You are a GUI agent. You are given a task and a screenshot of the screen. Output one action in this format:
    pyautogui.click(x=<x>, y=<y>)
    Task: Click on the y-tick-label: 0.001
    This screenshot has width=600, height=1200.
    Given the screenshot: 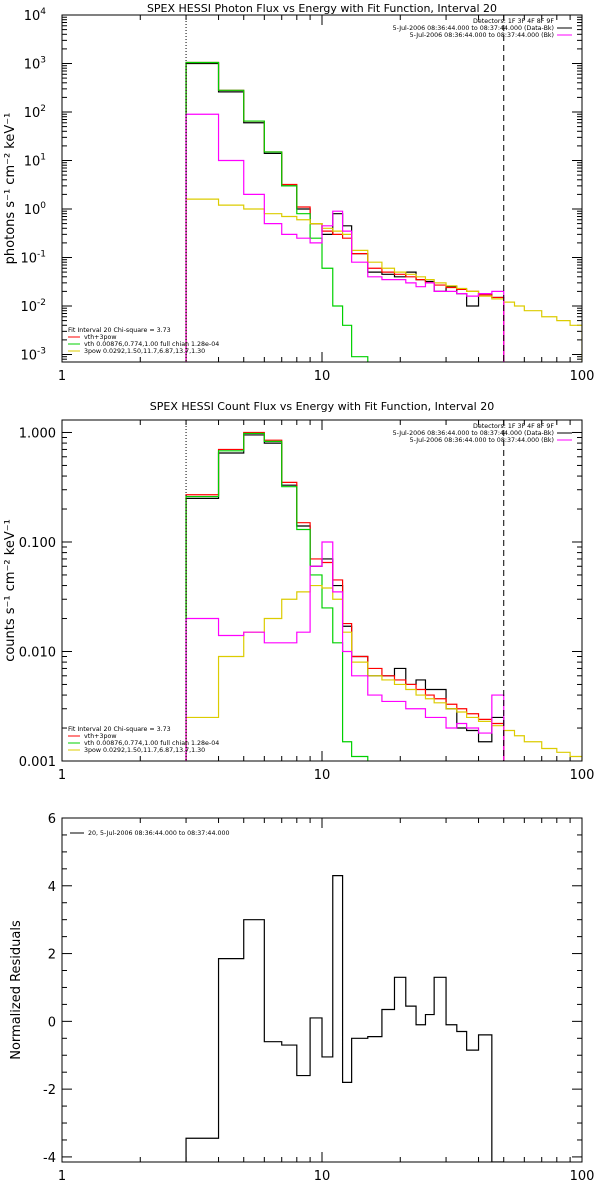 What is the action you would take?
    pyautogui.click(x=37, y=762)
    